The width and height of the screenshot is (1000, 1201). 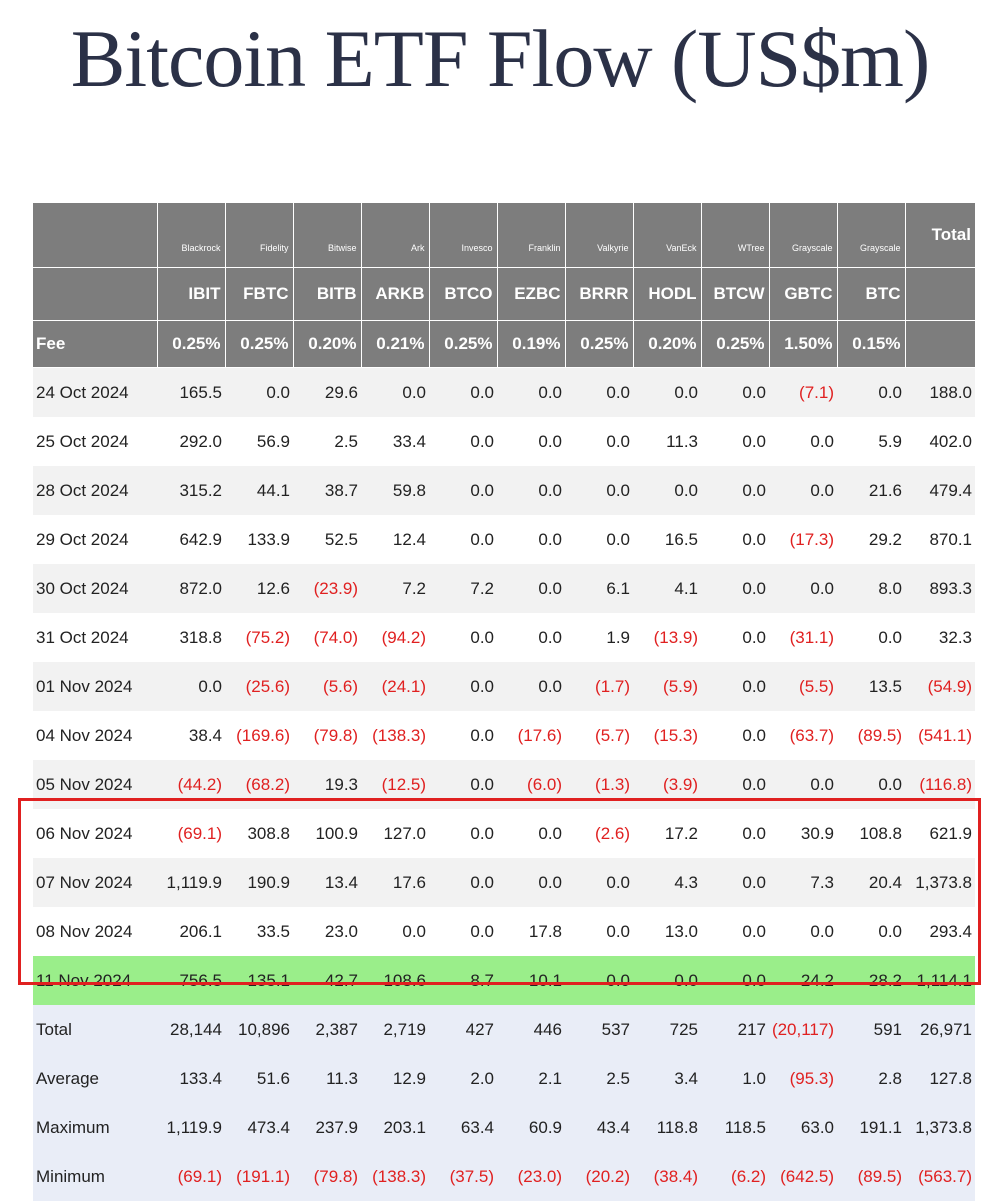 I want to click on date-cell: 30 Oct 2024, so click(x=95, y=588).